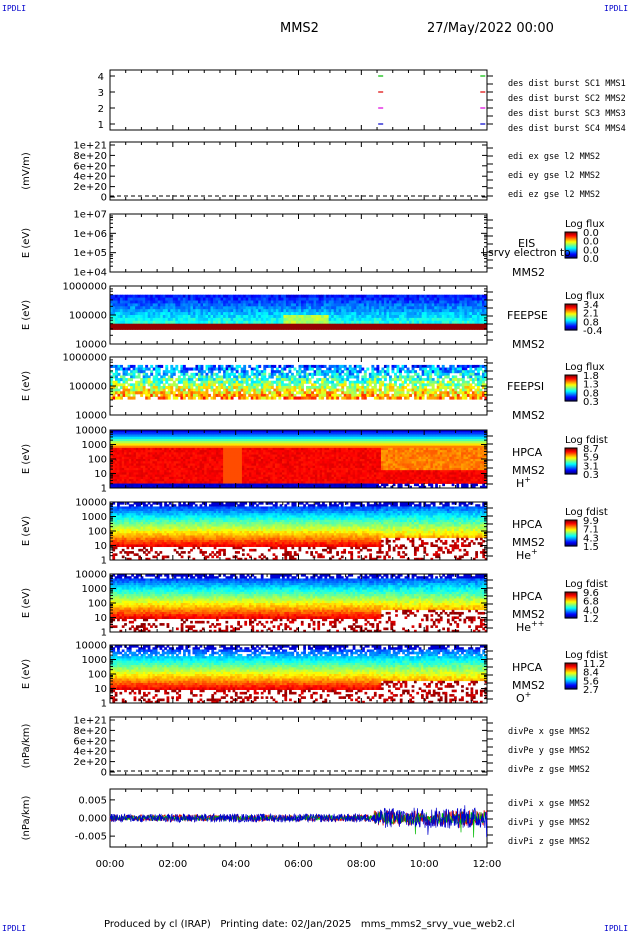 This screenshot has height=934, width=630. Describe the element at coordinates (591, 305) in the screenshot. I see `colorbar-tick-label: 3.4` at that location.